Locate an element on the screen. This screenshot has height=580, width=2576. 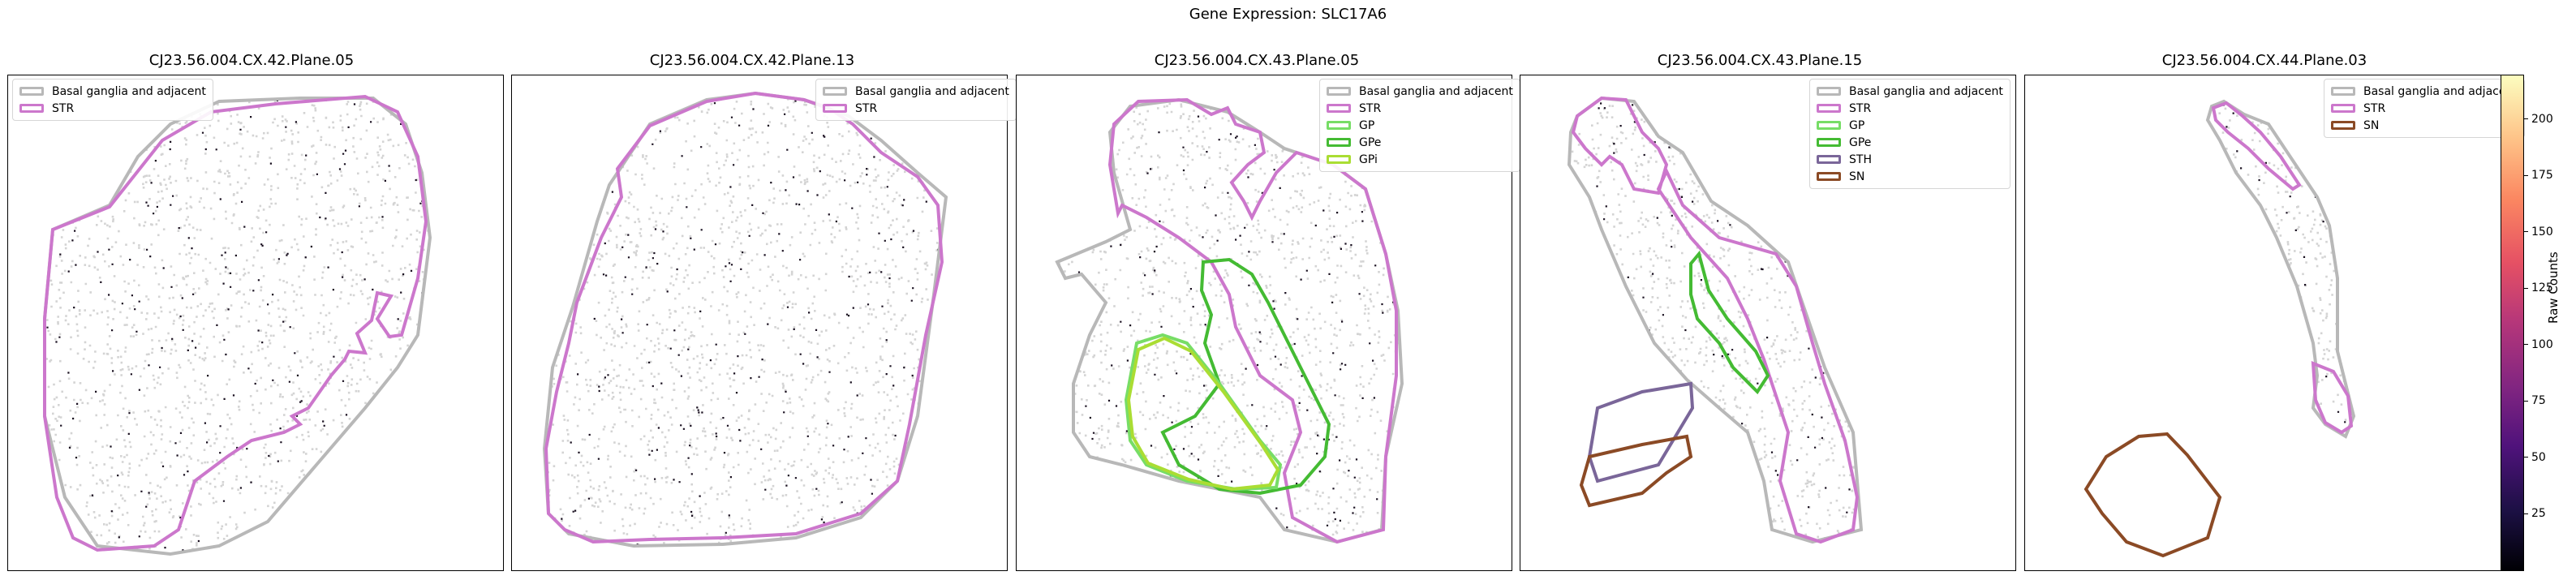
panel-4-gpe-outline is located at coordinates (1729, 322).